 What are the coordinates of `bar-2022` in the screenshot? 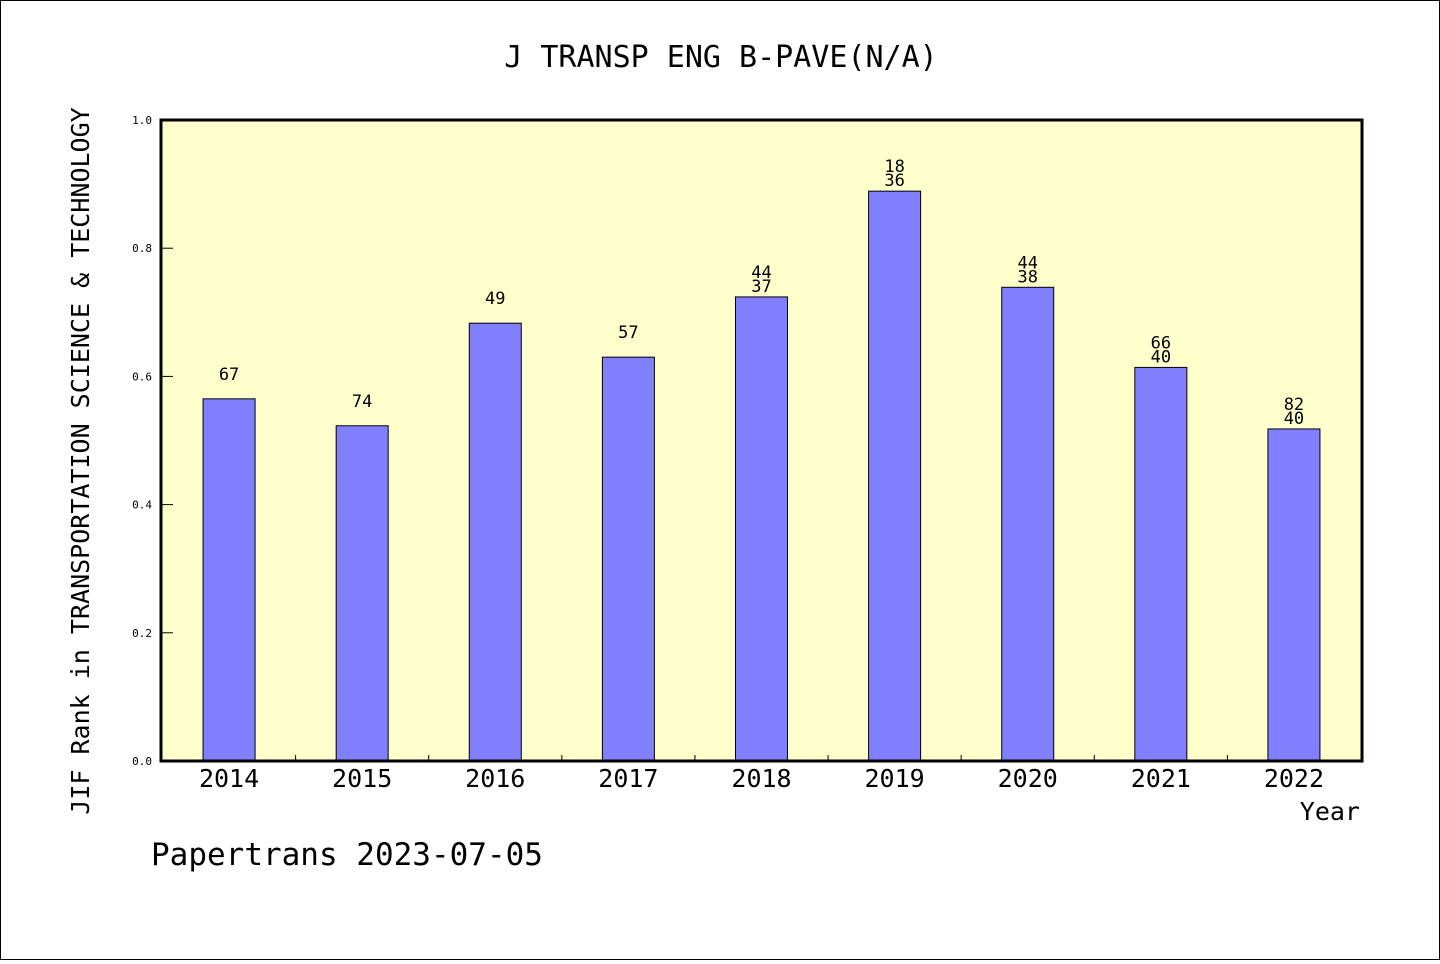 It's located at (1294, 595).